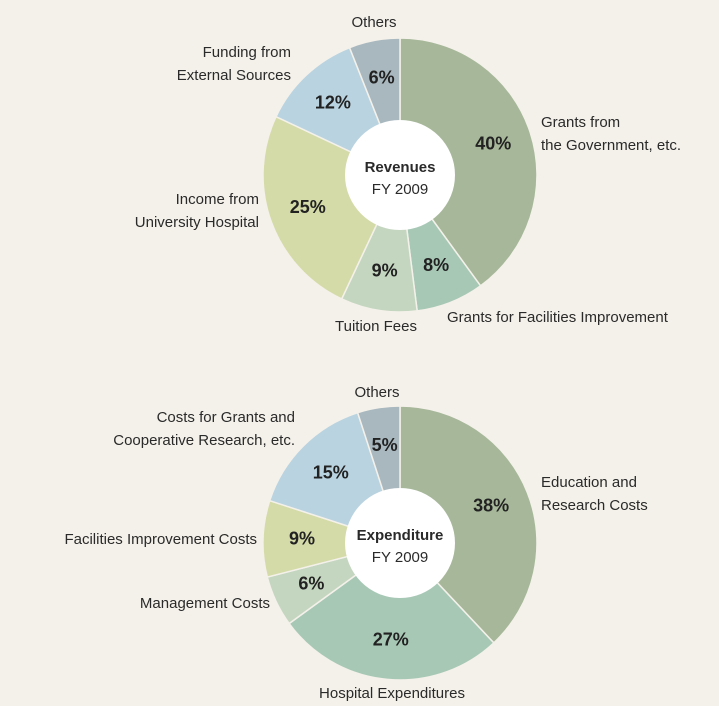 The image size is (719, 706). I want to click on category-label: Facilities Improvement Costs, so click(160, 539).